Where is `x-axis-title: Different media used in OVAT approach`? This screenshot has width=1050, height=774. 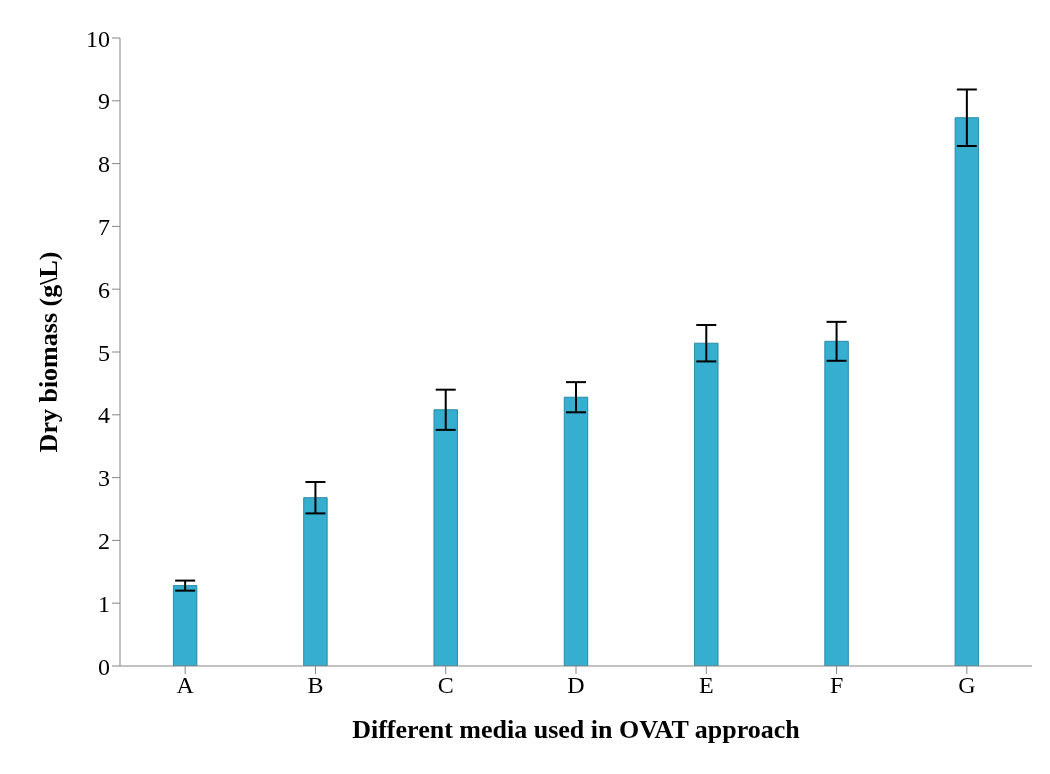 x-axis-title: Different media used in OVAT approach is located at coordinates (576, 729).